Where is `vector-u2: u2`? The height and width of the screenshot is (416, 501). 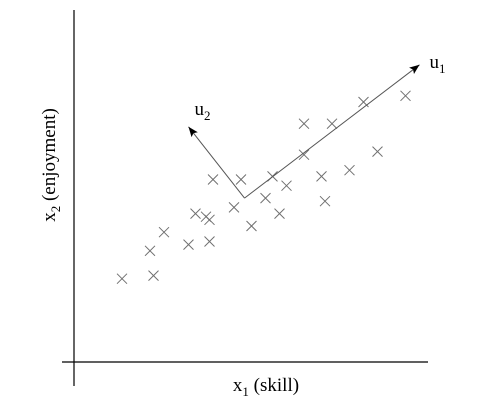 vector-u2: u2 is located at coordinates (216, 149).